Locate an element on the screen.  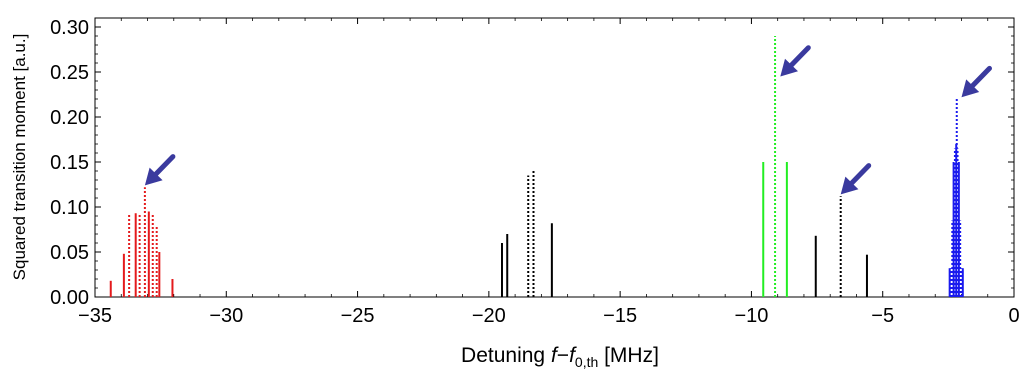
x-tick-label: −35 is located at coordinates (95, 316).